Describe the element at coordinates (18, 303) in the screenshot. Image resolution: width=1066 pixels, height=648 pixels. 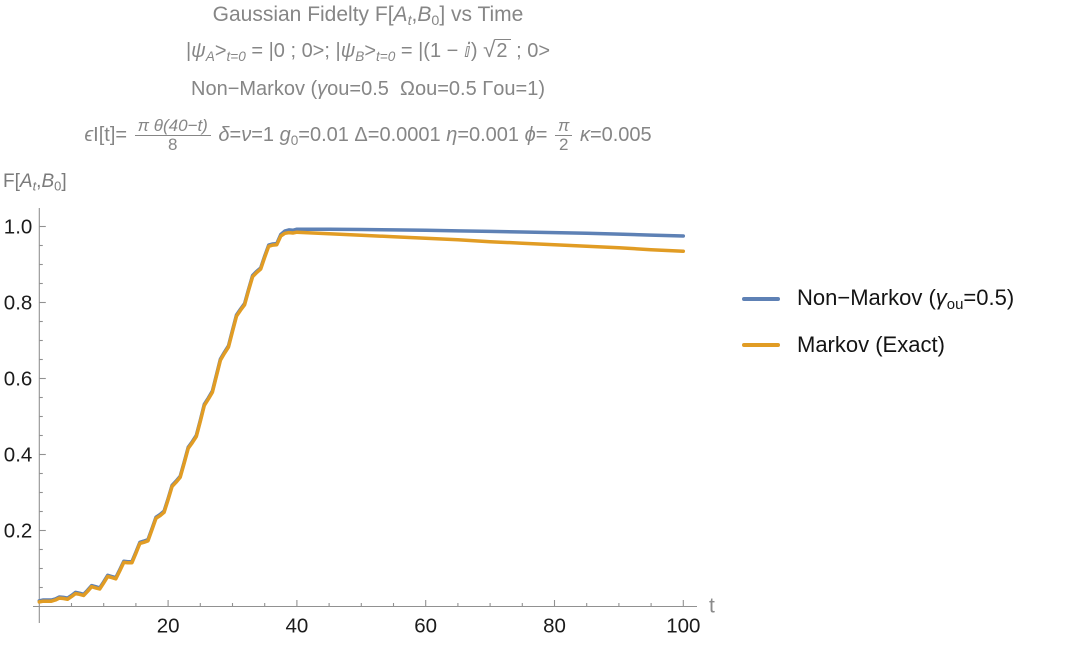
I see `y-tick-label: 0.8` at that location.